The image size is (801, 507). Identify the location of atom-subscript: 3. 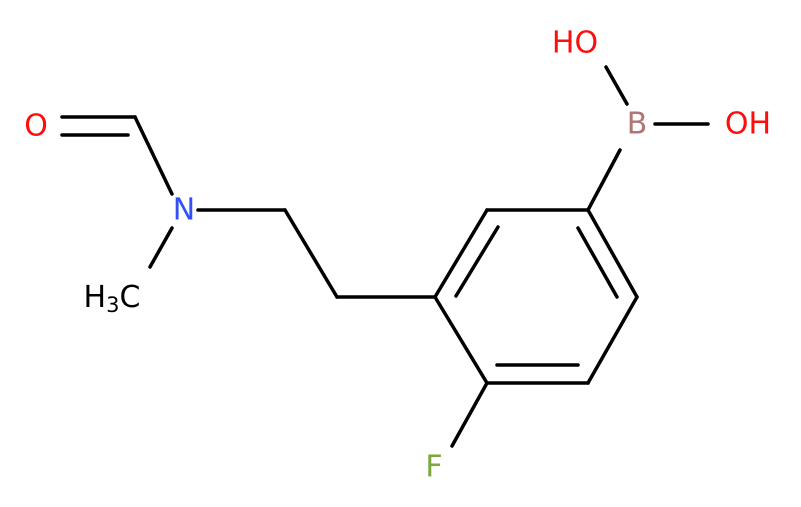
(112, 305).